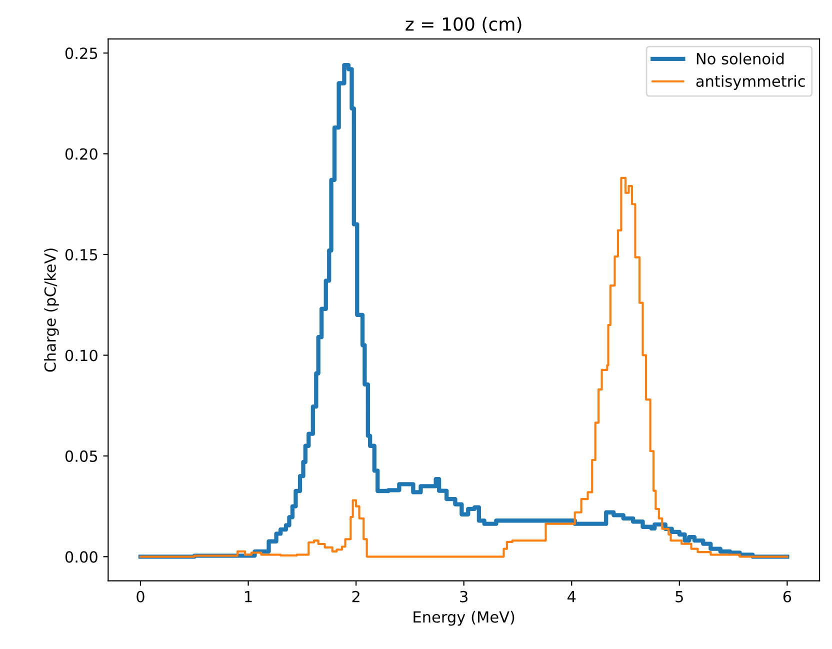 The height and width of the screenshot is (649, 832). Describe the element at coordinates (572, 596) in the screenshot. I see `x-tick-label: 4` at that location.